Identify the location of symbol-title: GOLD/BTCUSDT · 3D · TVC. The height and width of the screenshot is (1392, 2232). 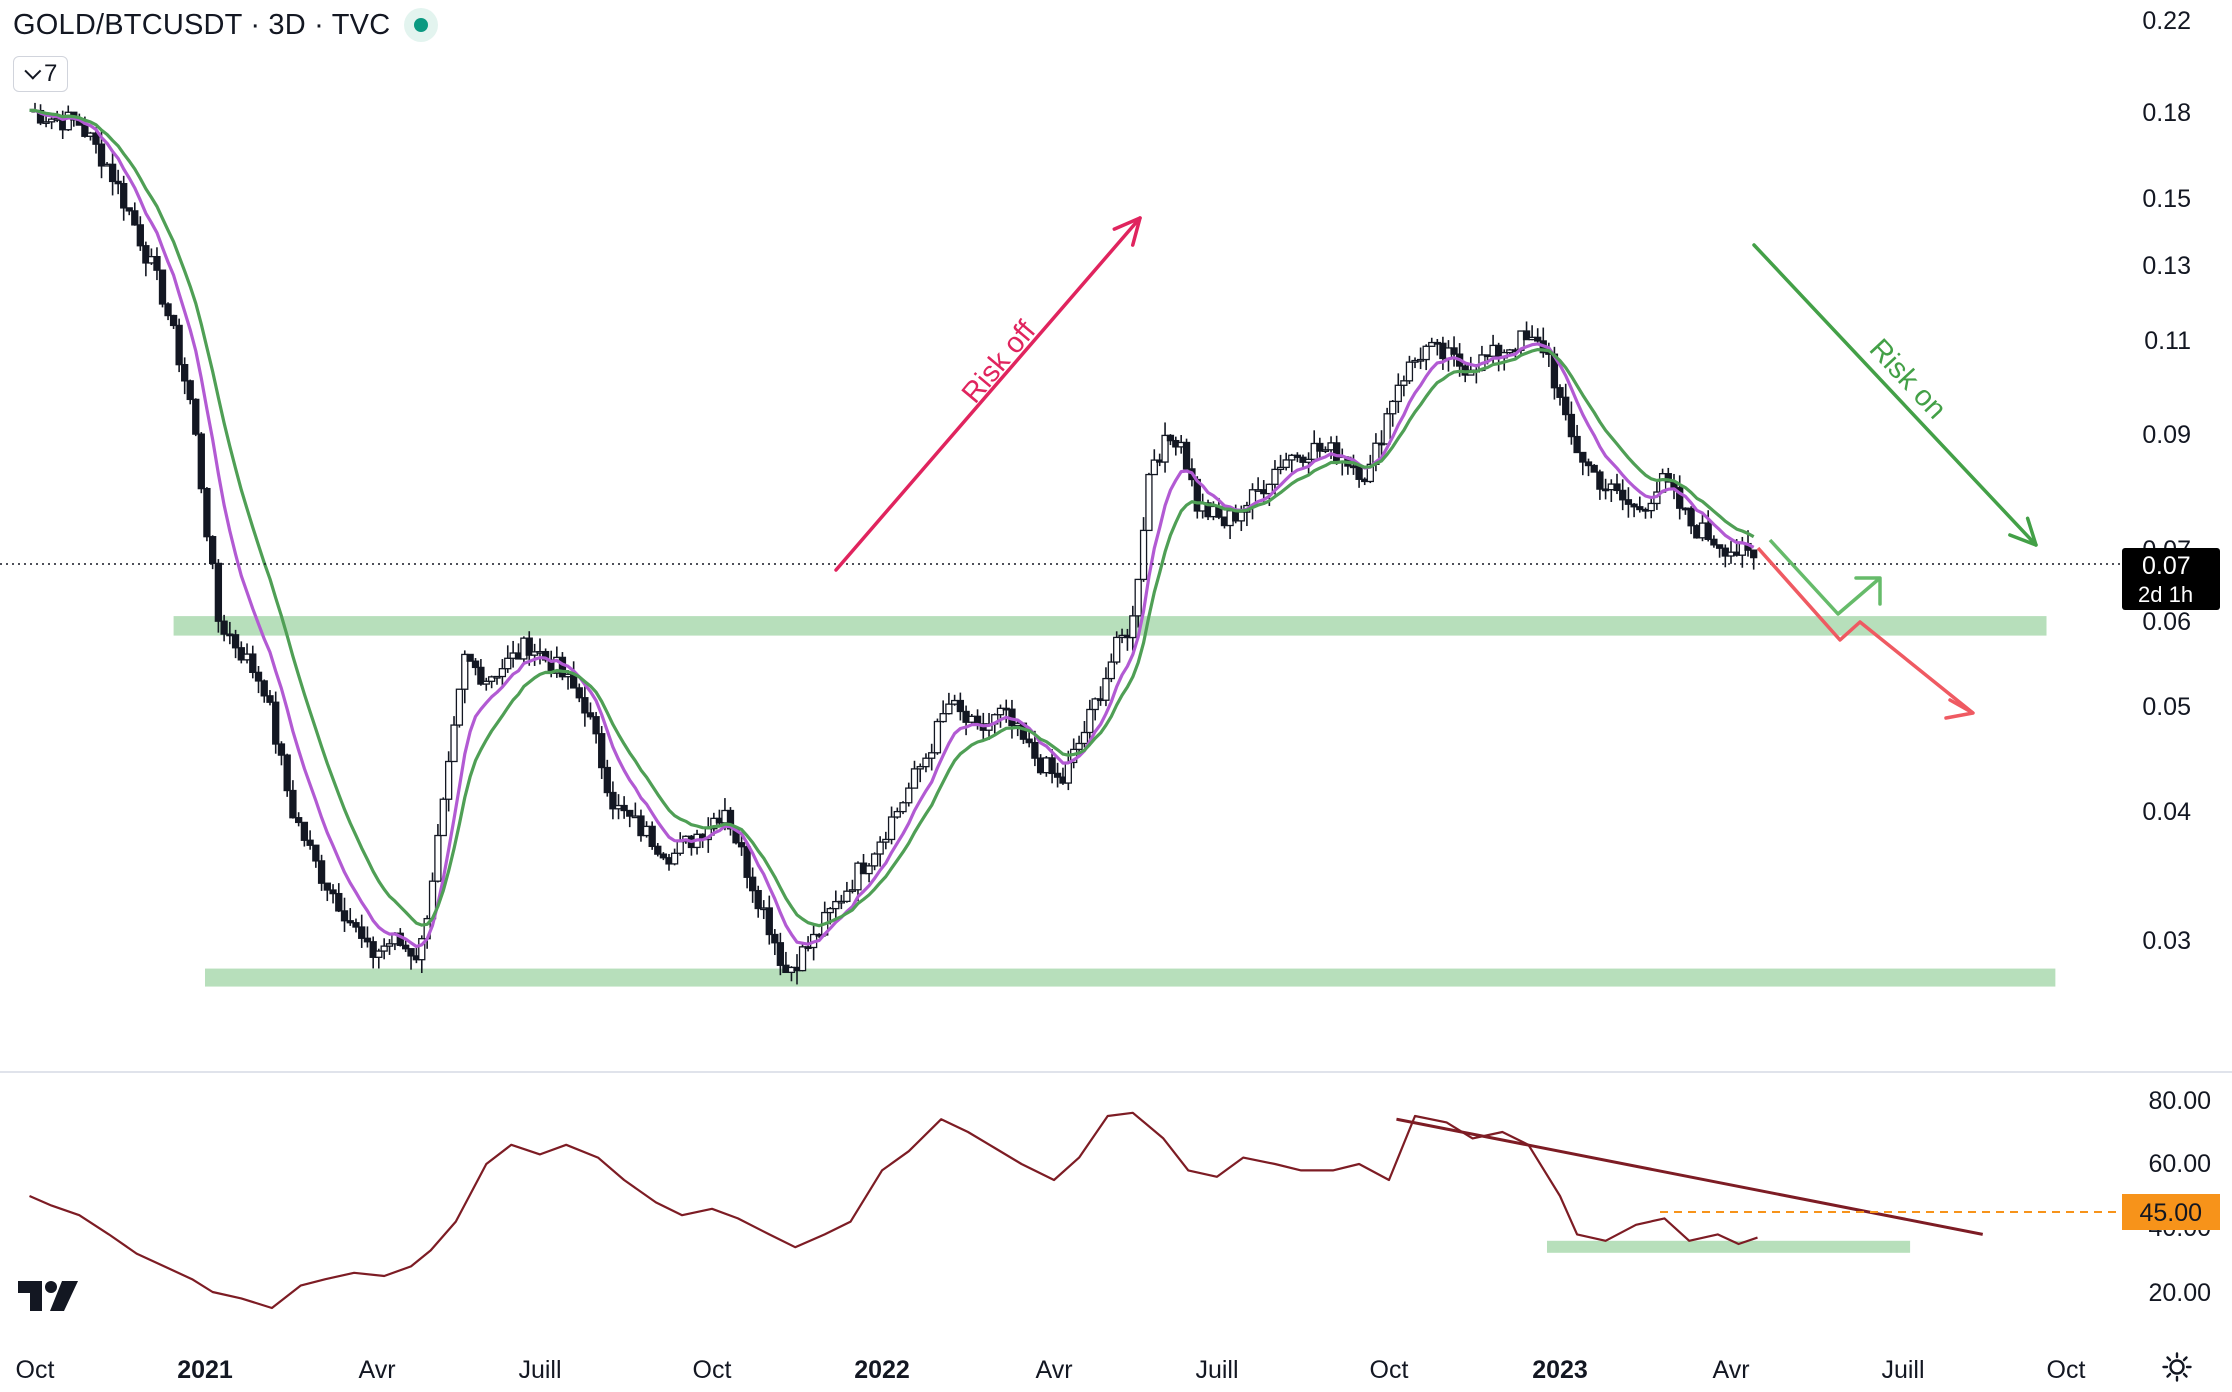
(202, 24).